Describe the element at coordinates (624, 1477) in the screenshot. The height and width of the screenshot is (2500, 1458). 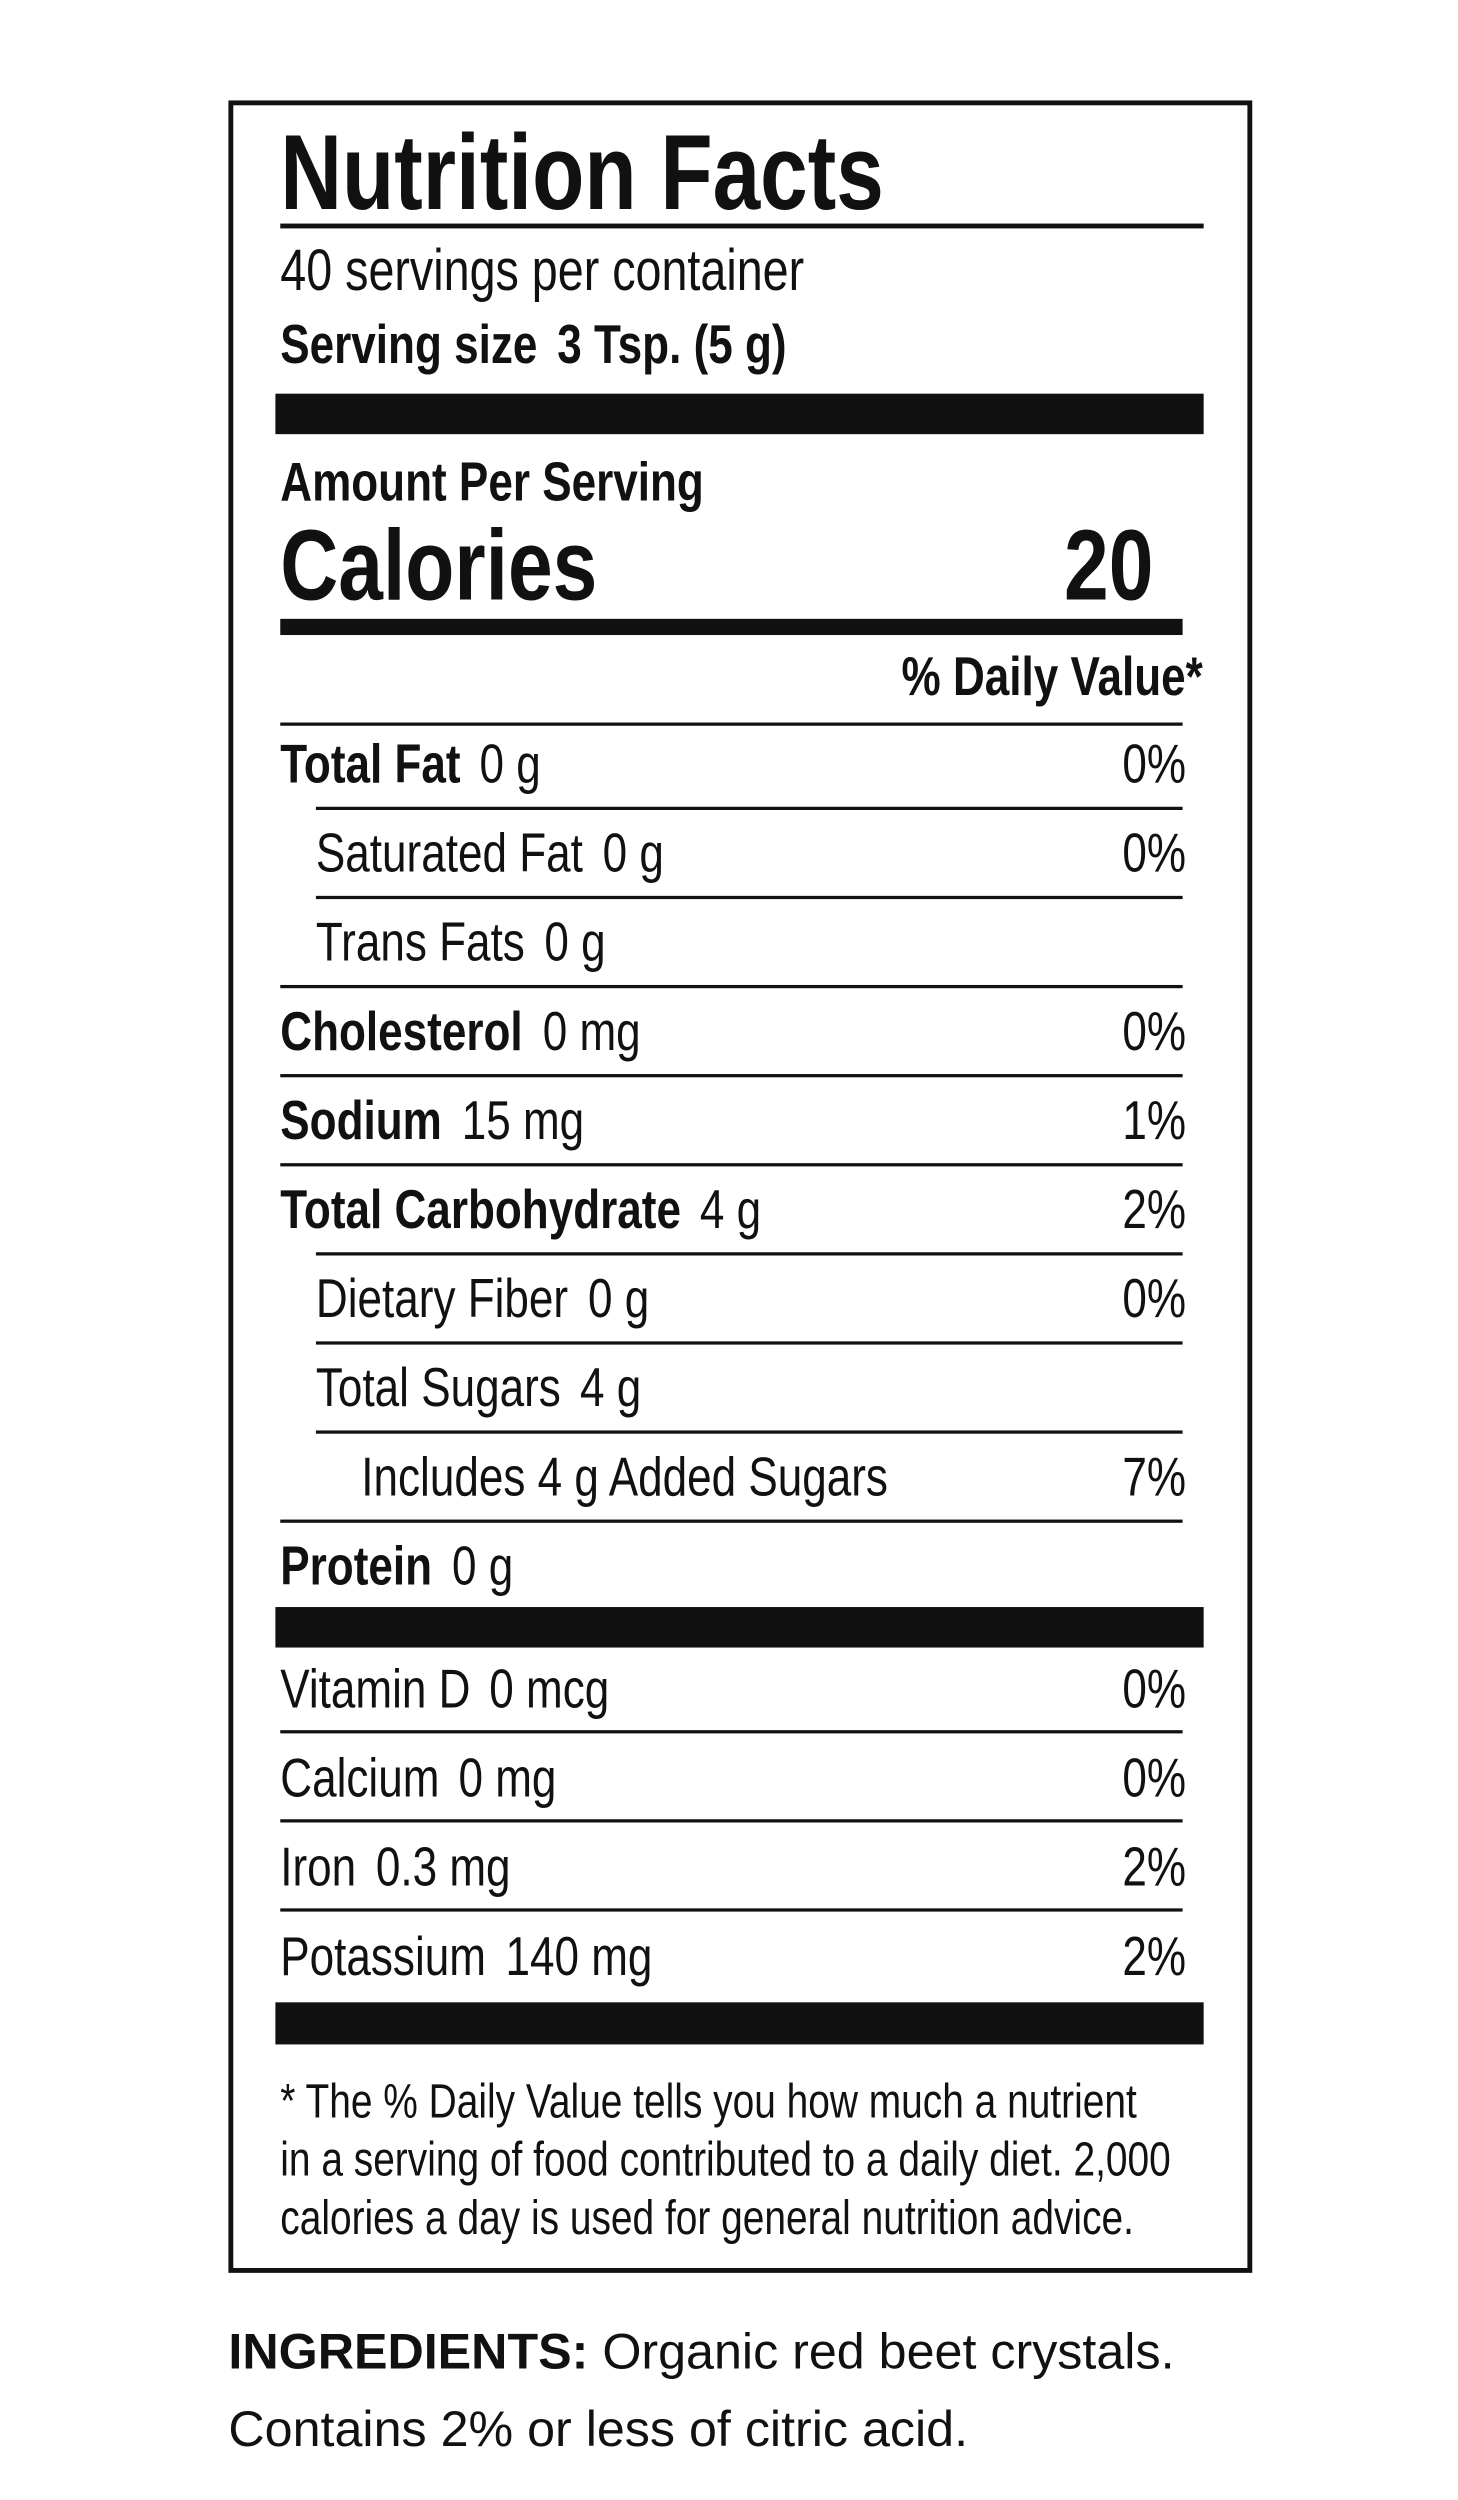
I see `nutrient-name: Includes 4 g Added Sugars` at that location.